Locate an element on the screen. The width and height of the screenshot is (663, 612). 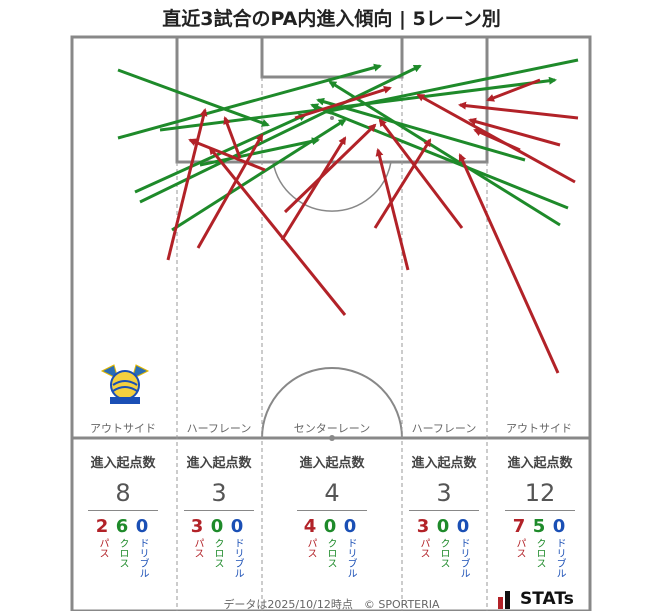
penalty-area is located at coordinates (332, 99).